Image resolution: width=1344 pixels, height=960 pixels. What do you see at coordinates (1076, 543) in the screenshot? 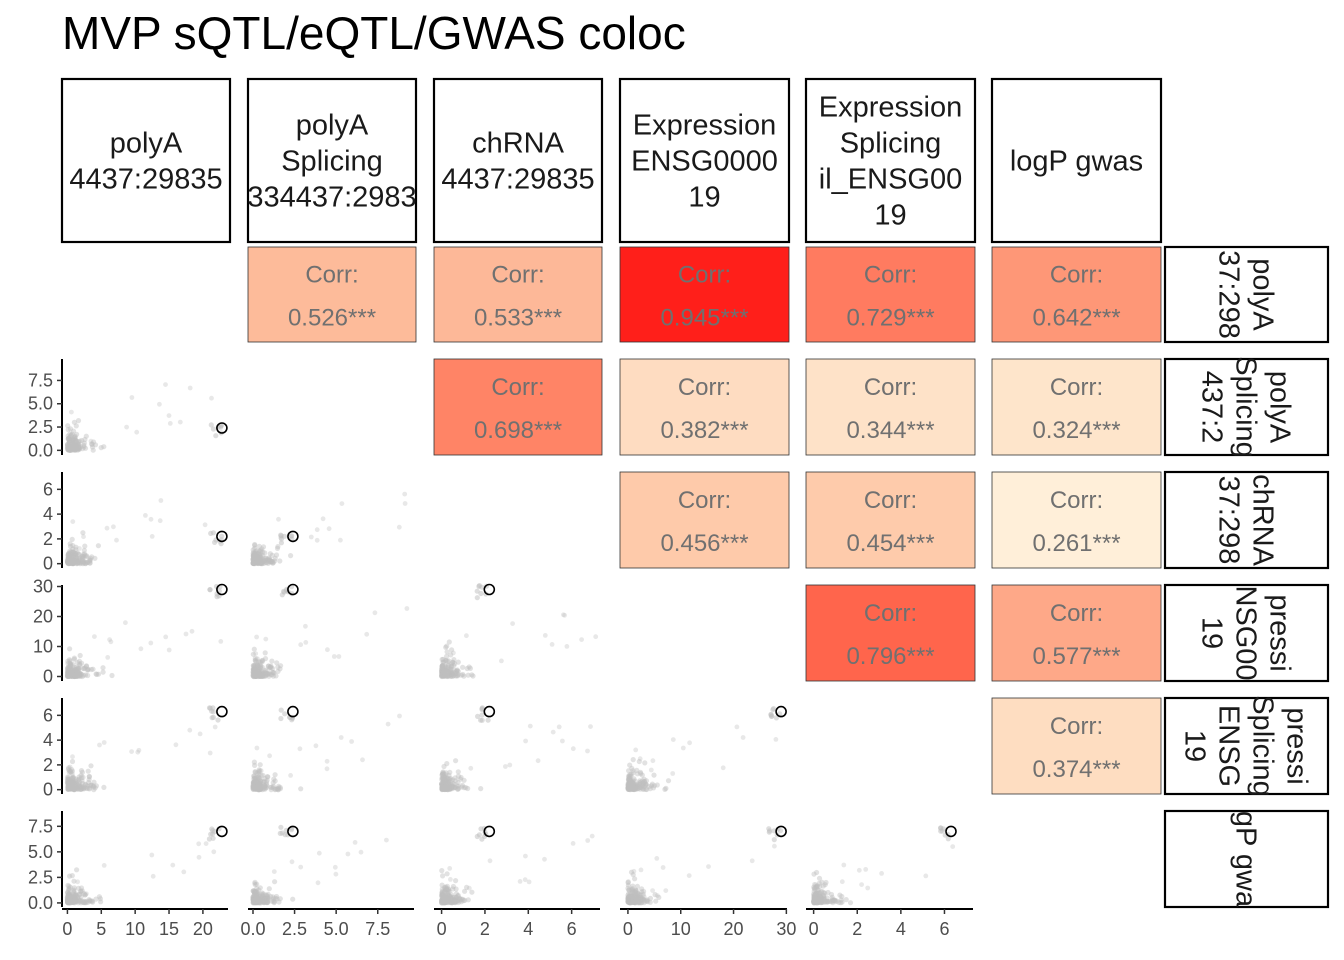
I see `corr-value: 0.261***` at bounding box center [1076, 543].